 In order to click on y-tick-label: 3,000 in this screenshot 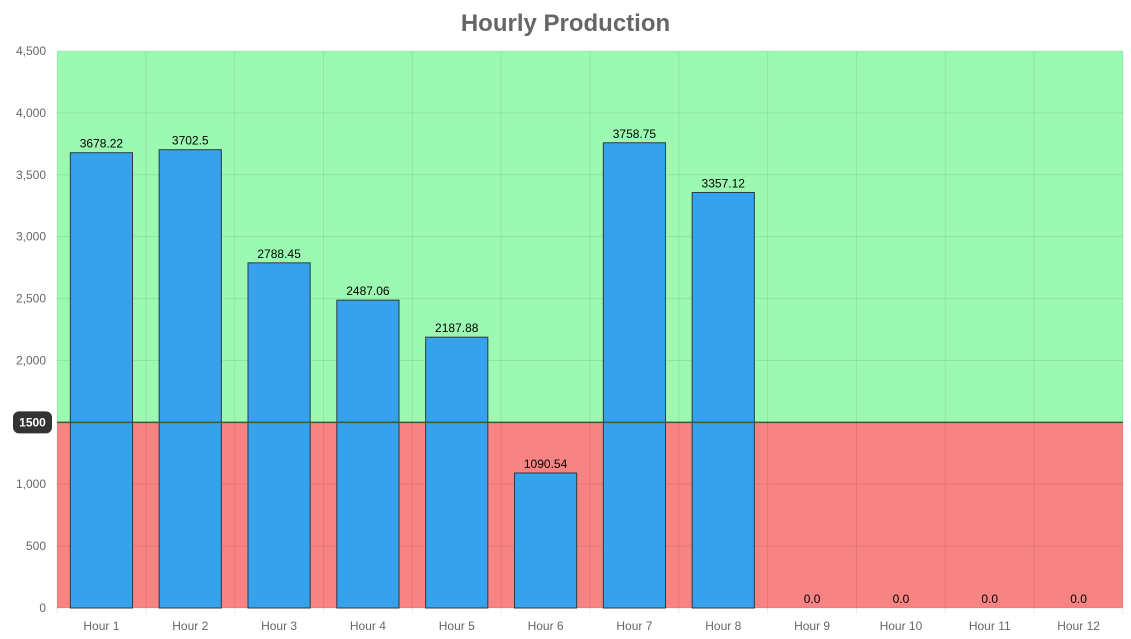, I will do `click(31, 237)`.